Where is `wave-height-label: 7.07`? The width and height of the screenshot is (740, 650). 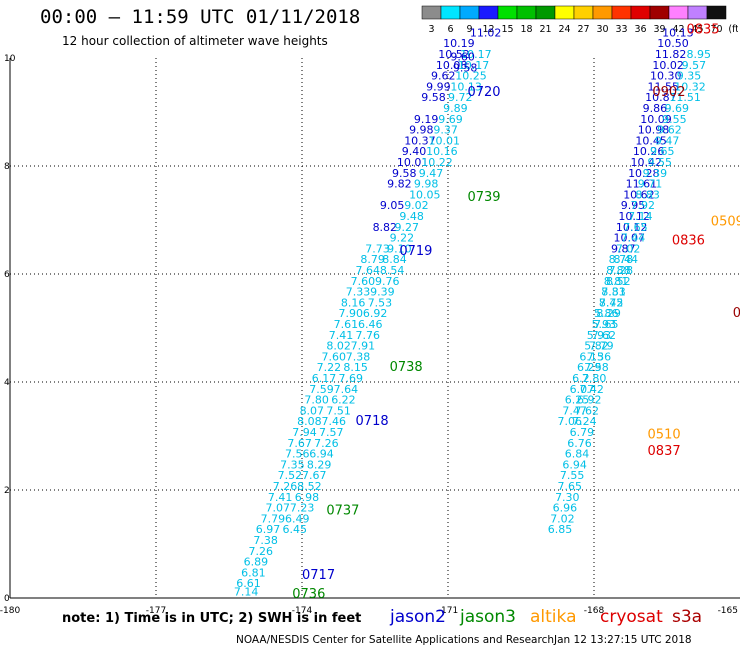
wave-height-label: 7.07 is located at coordinates (278, 508).